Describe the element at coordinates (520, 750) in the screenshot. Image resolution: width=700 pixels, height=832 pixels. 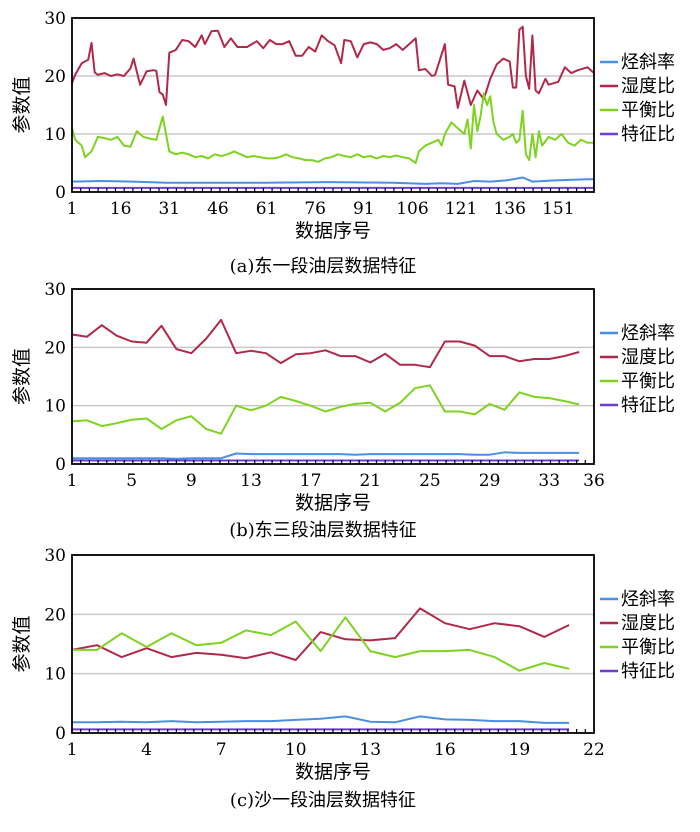
I see `x-tick-label: 19` at that location.